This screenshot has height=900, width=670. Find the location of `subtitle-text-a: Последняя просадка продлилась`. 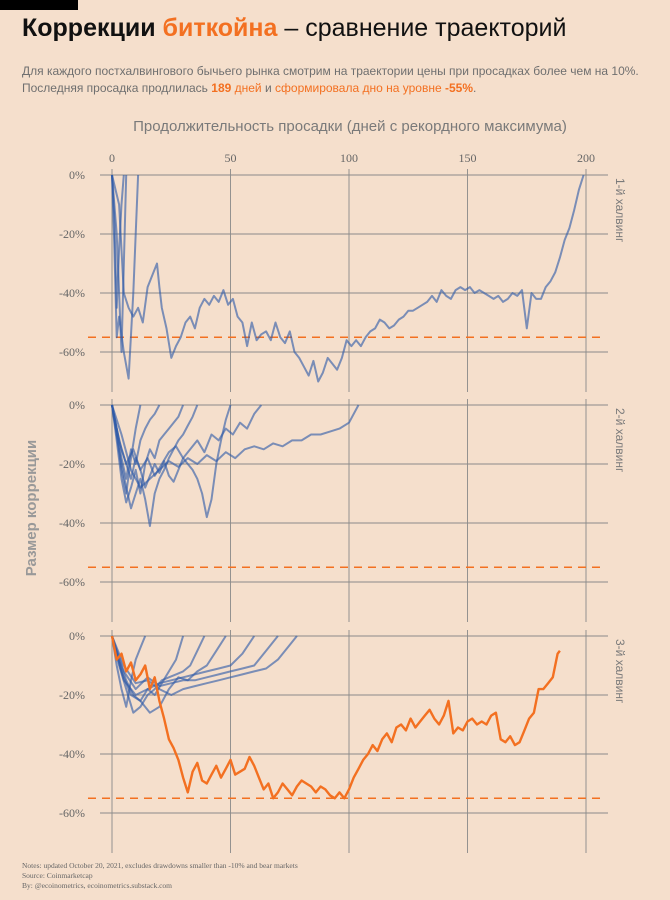

subtitle-text-a: Последняя просадка продлилась is located at coordinates (117, 88).